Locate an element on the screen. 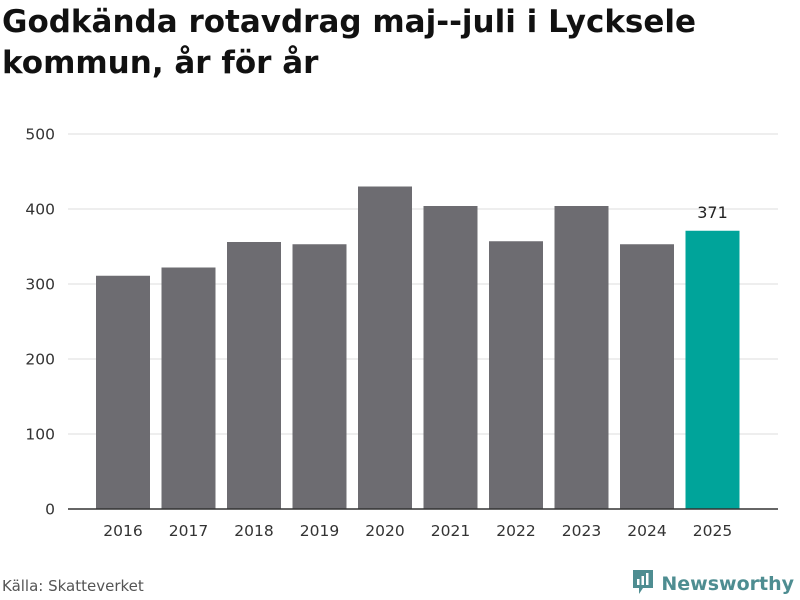 The image size is (800, 600). y-axis-tick-labels: 0 100 200 300 400 500 is located at coordinates (40, 322).